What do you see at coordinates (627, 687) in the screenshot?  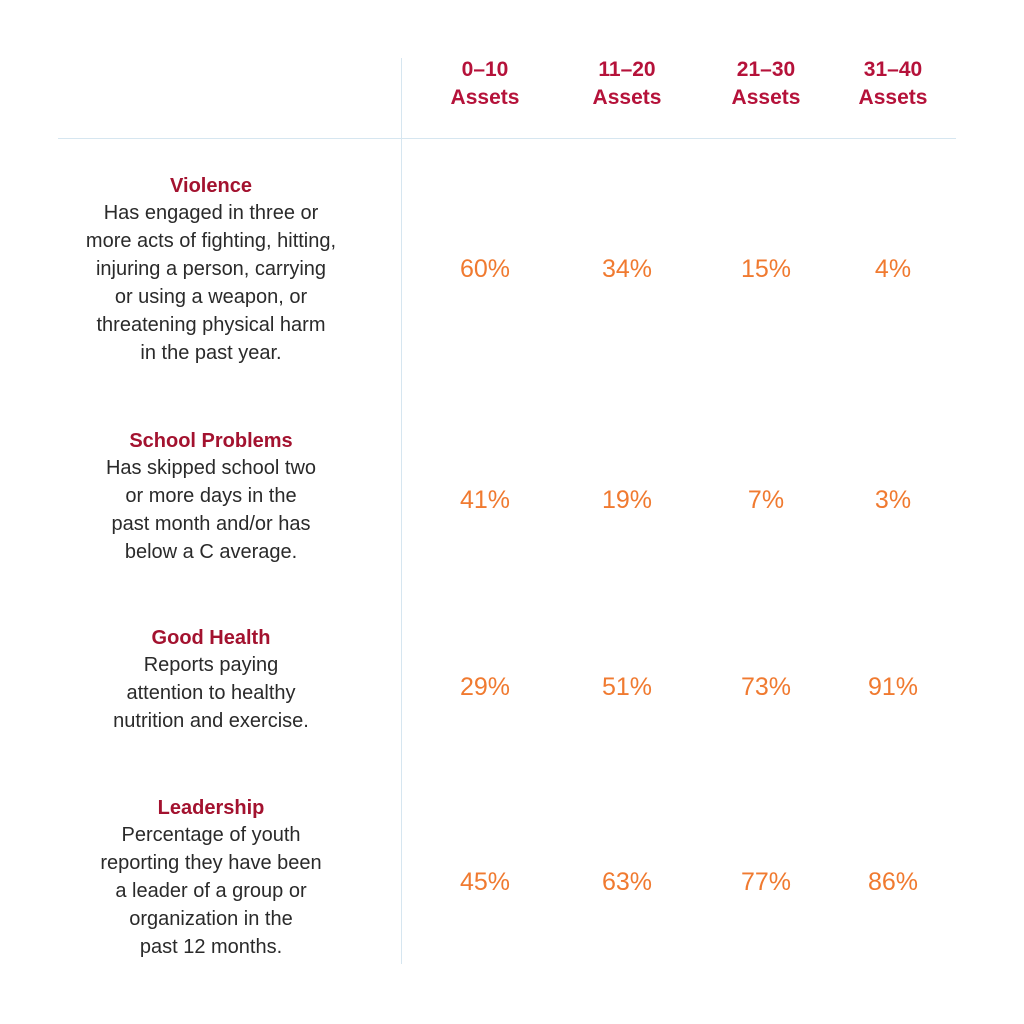 I see `value-cell: 51%` at bounding box center [627, 687].